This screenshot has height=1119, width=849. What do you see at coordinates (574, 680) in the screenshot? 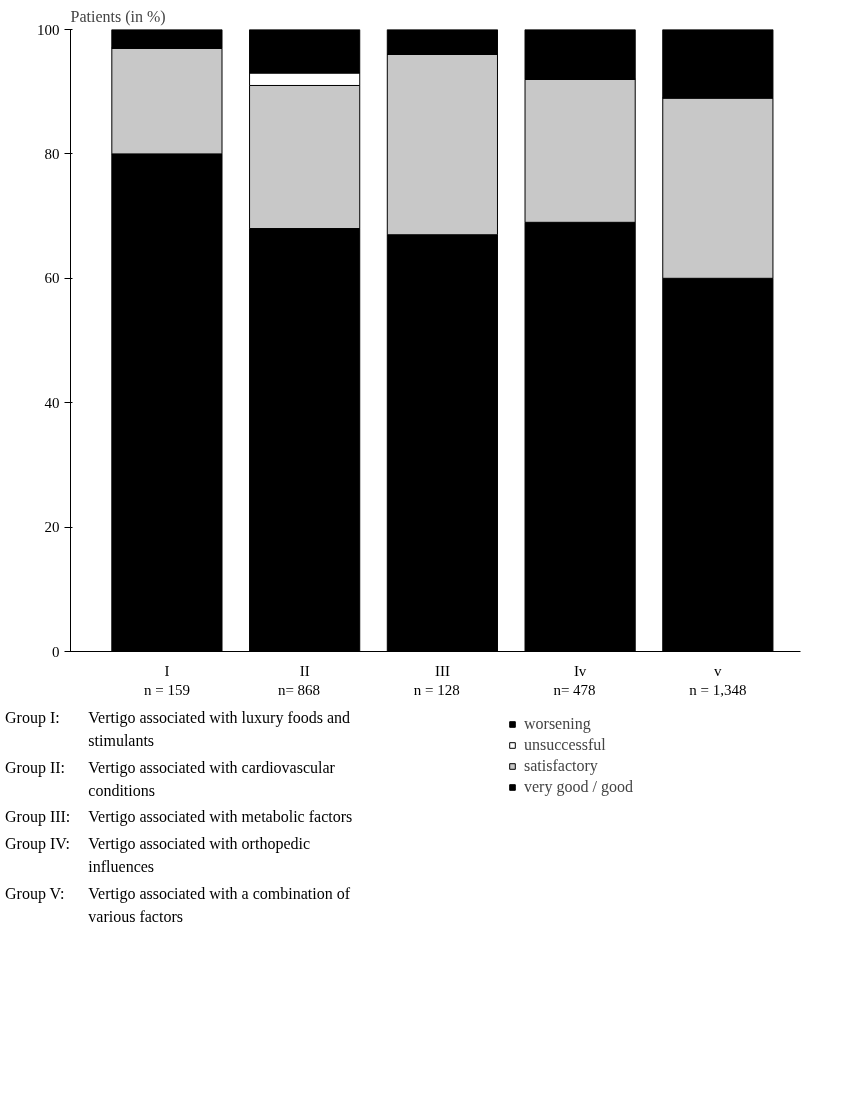
I see `x-tick-label: Iv n= 478` at bounding box center [574, 680].